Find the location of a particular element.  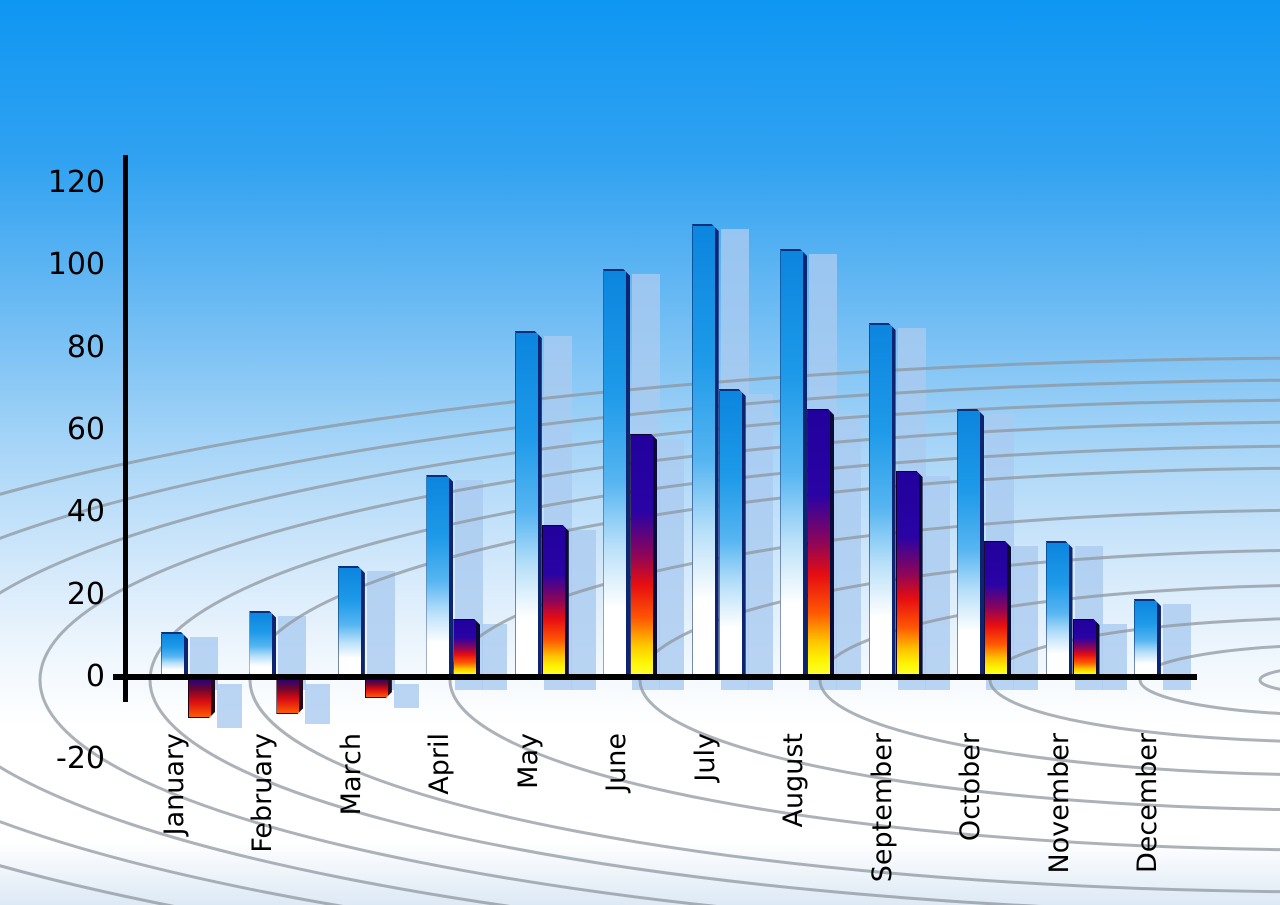

bar-shadow-may-secondary is located at coordinates (583, 610).